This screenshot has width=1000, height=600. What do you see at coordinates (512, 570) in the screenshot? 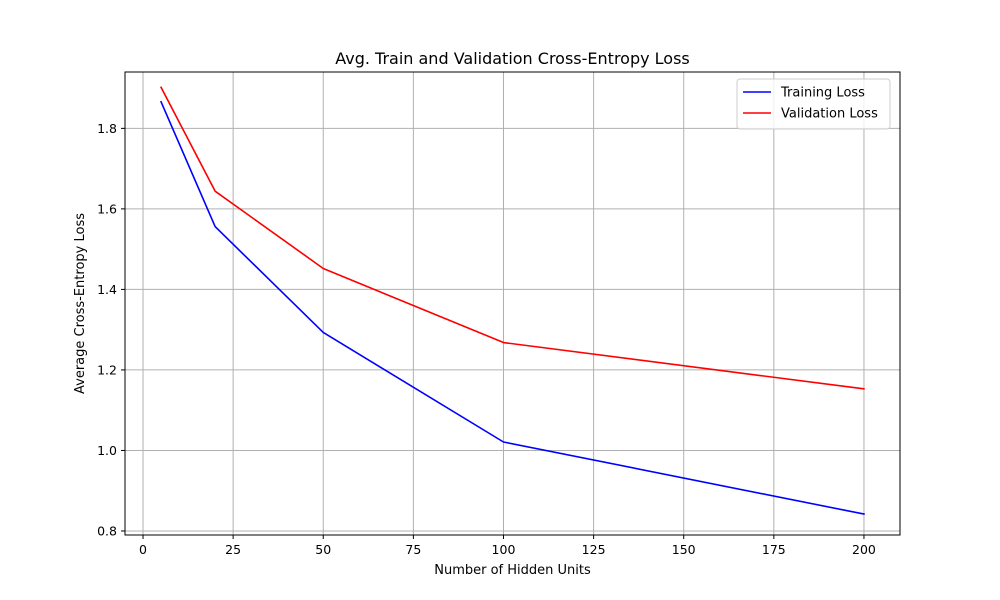
I see `x-axis-label: Number of Hidden Units` at bounding box center [512, 570].